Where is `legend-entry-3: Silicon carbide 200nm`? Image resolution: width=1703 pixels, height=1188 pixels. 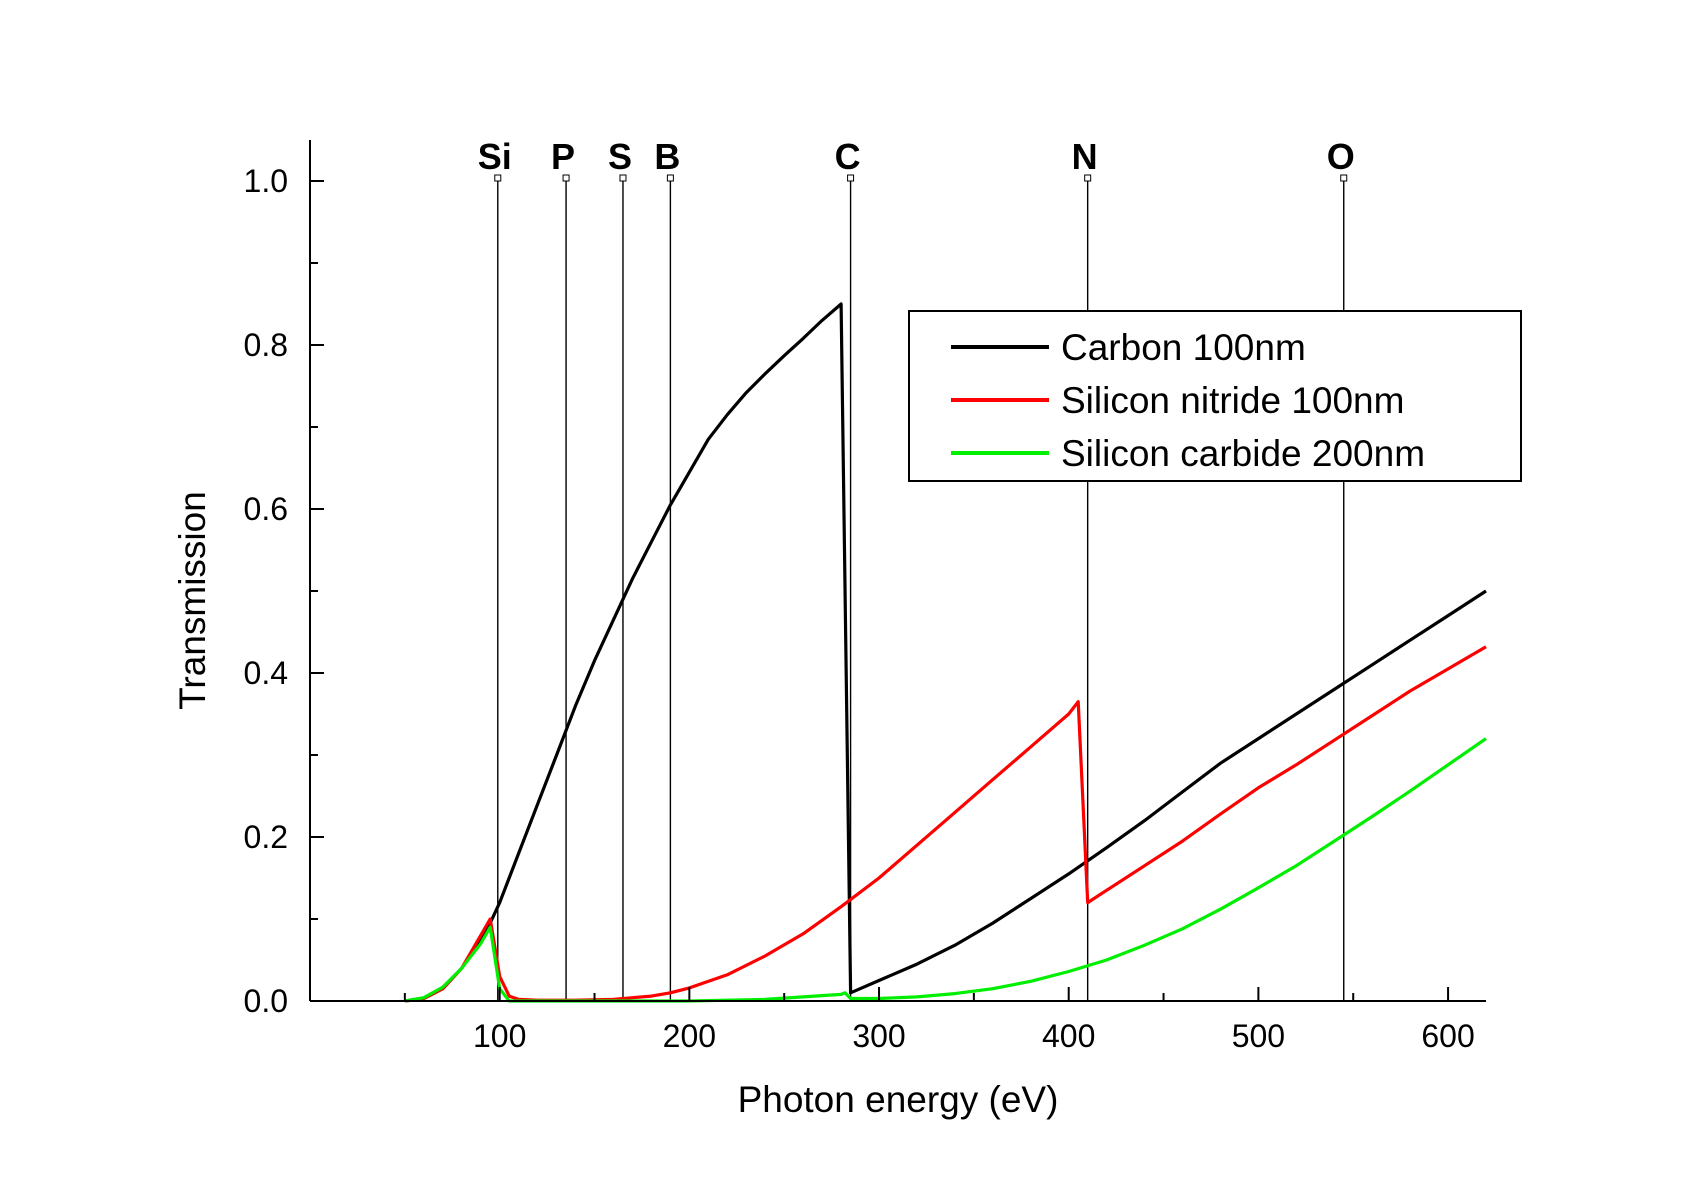 legend-entry-3: Silicon carbide 200nm is located at coordinates (1243, 453).